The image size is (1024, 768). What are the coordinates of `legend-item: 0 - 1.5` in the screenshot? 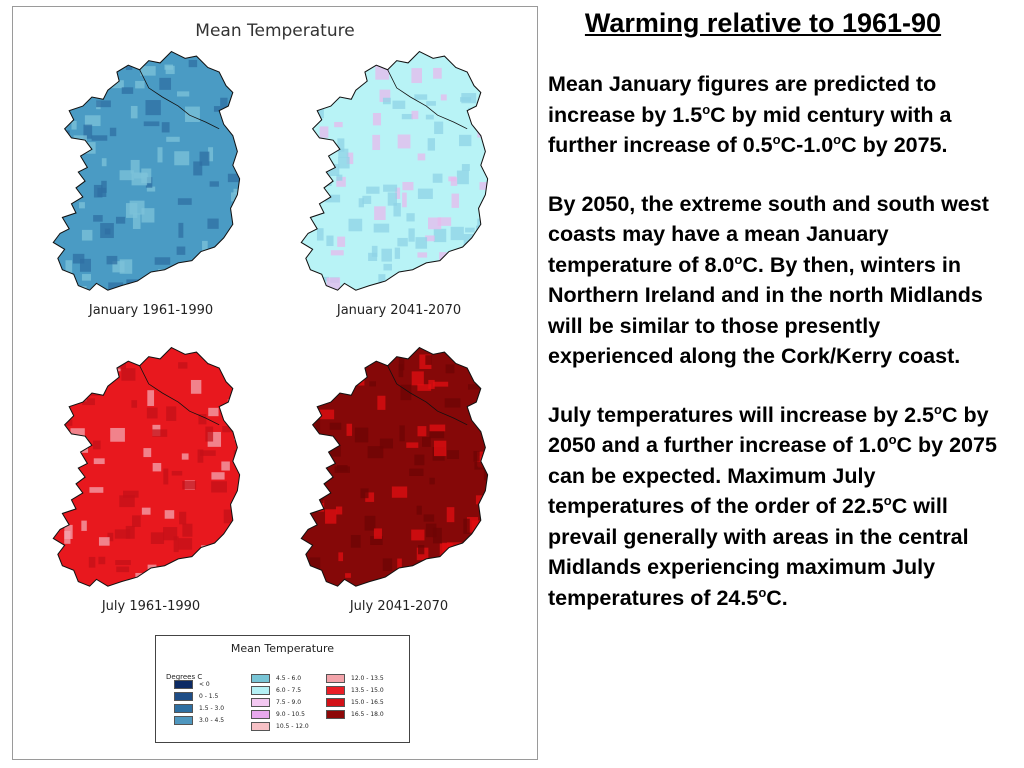 It's located at (196, 696).